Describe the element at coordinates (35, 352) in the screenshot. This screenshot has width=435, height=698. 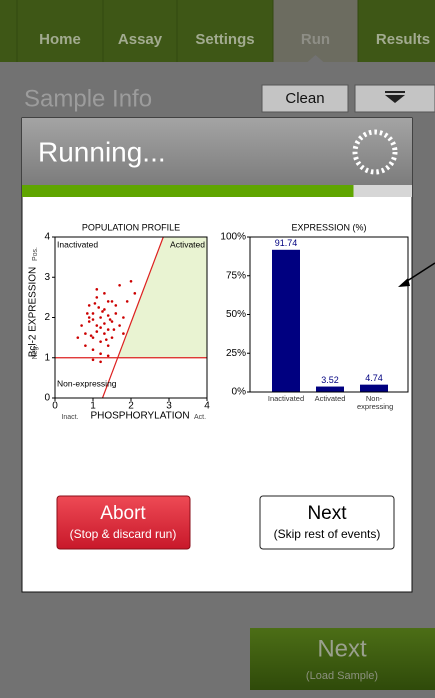
I see `y-low-label: Neg.` at that location.